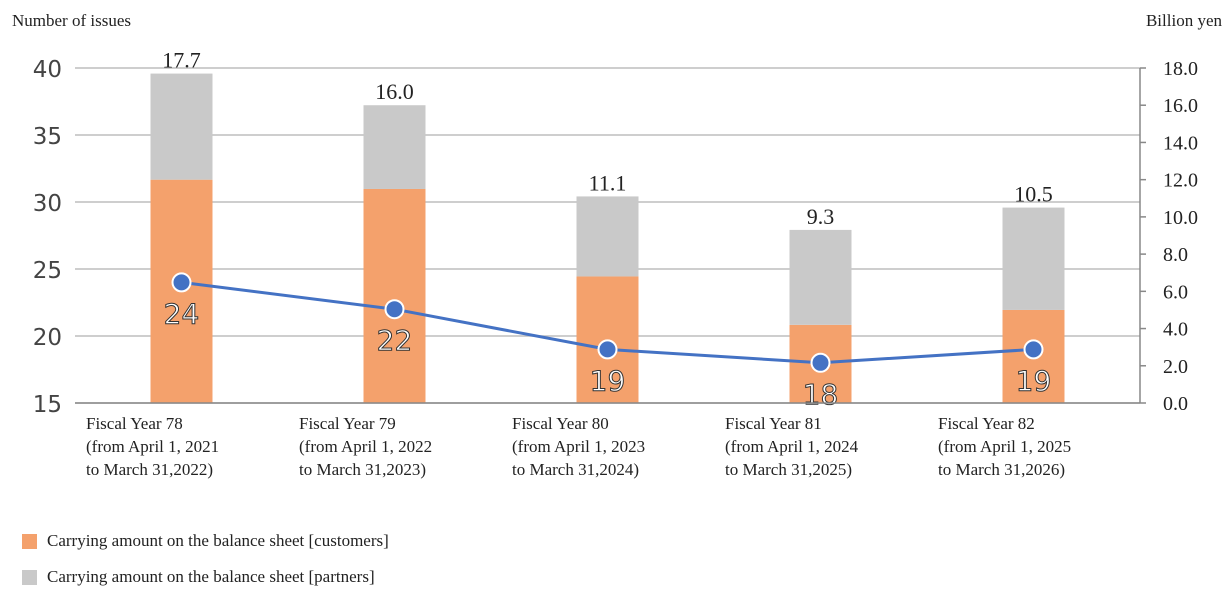 The image size is (1227, 590). What do you see at coordinates (47, 338) in the screenshot?
I see `left-tick-label: 20` at bounding box center [47, 338].